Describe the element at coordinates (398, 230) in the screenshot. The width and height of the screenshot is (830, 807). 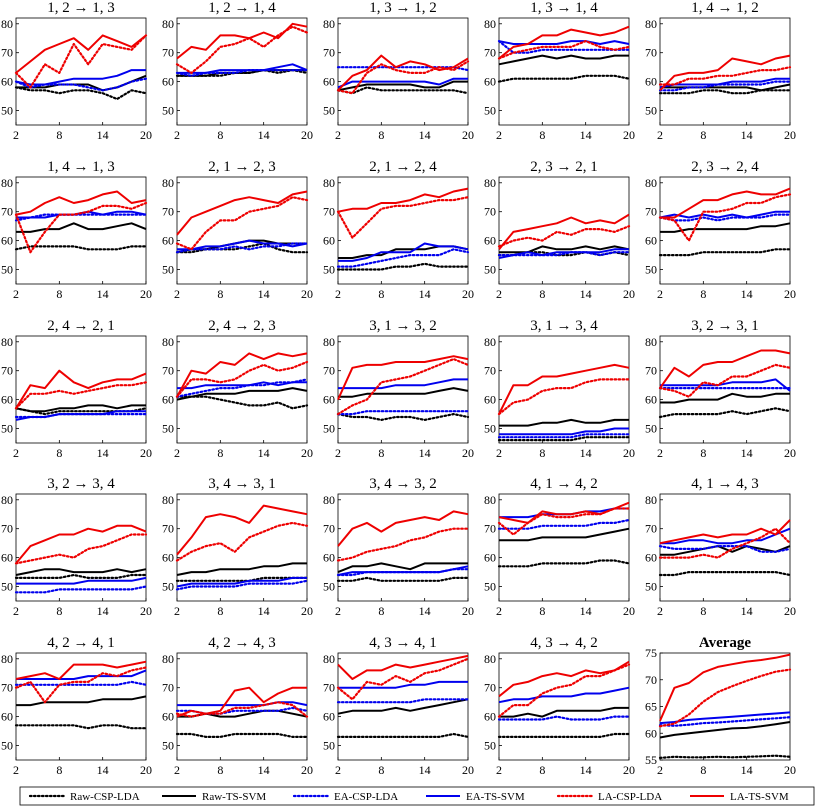
I see `panel: 2, 1 → 2, 4 50 60 70 80 2 8 14 20` at that location.